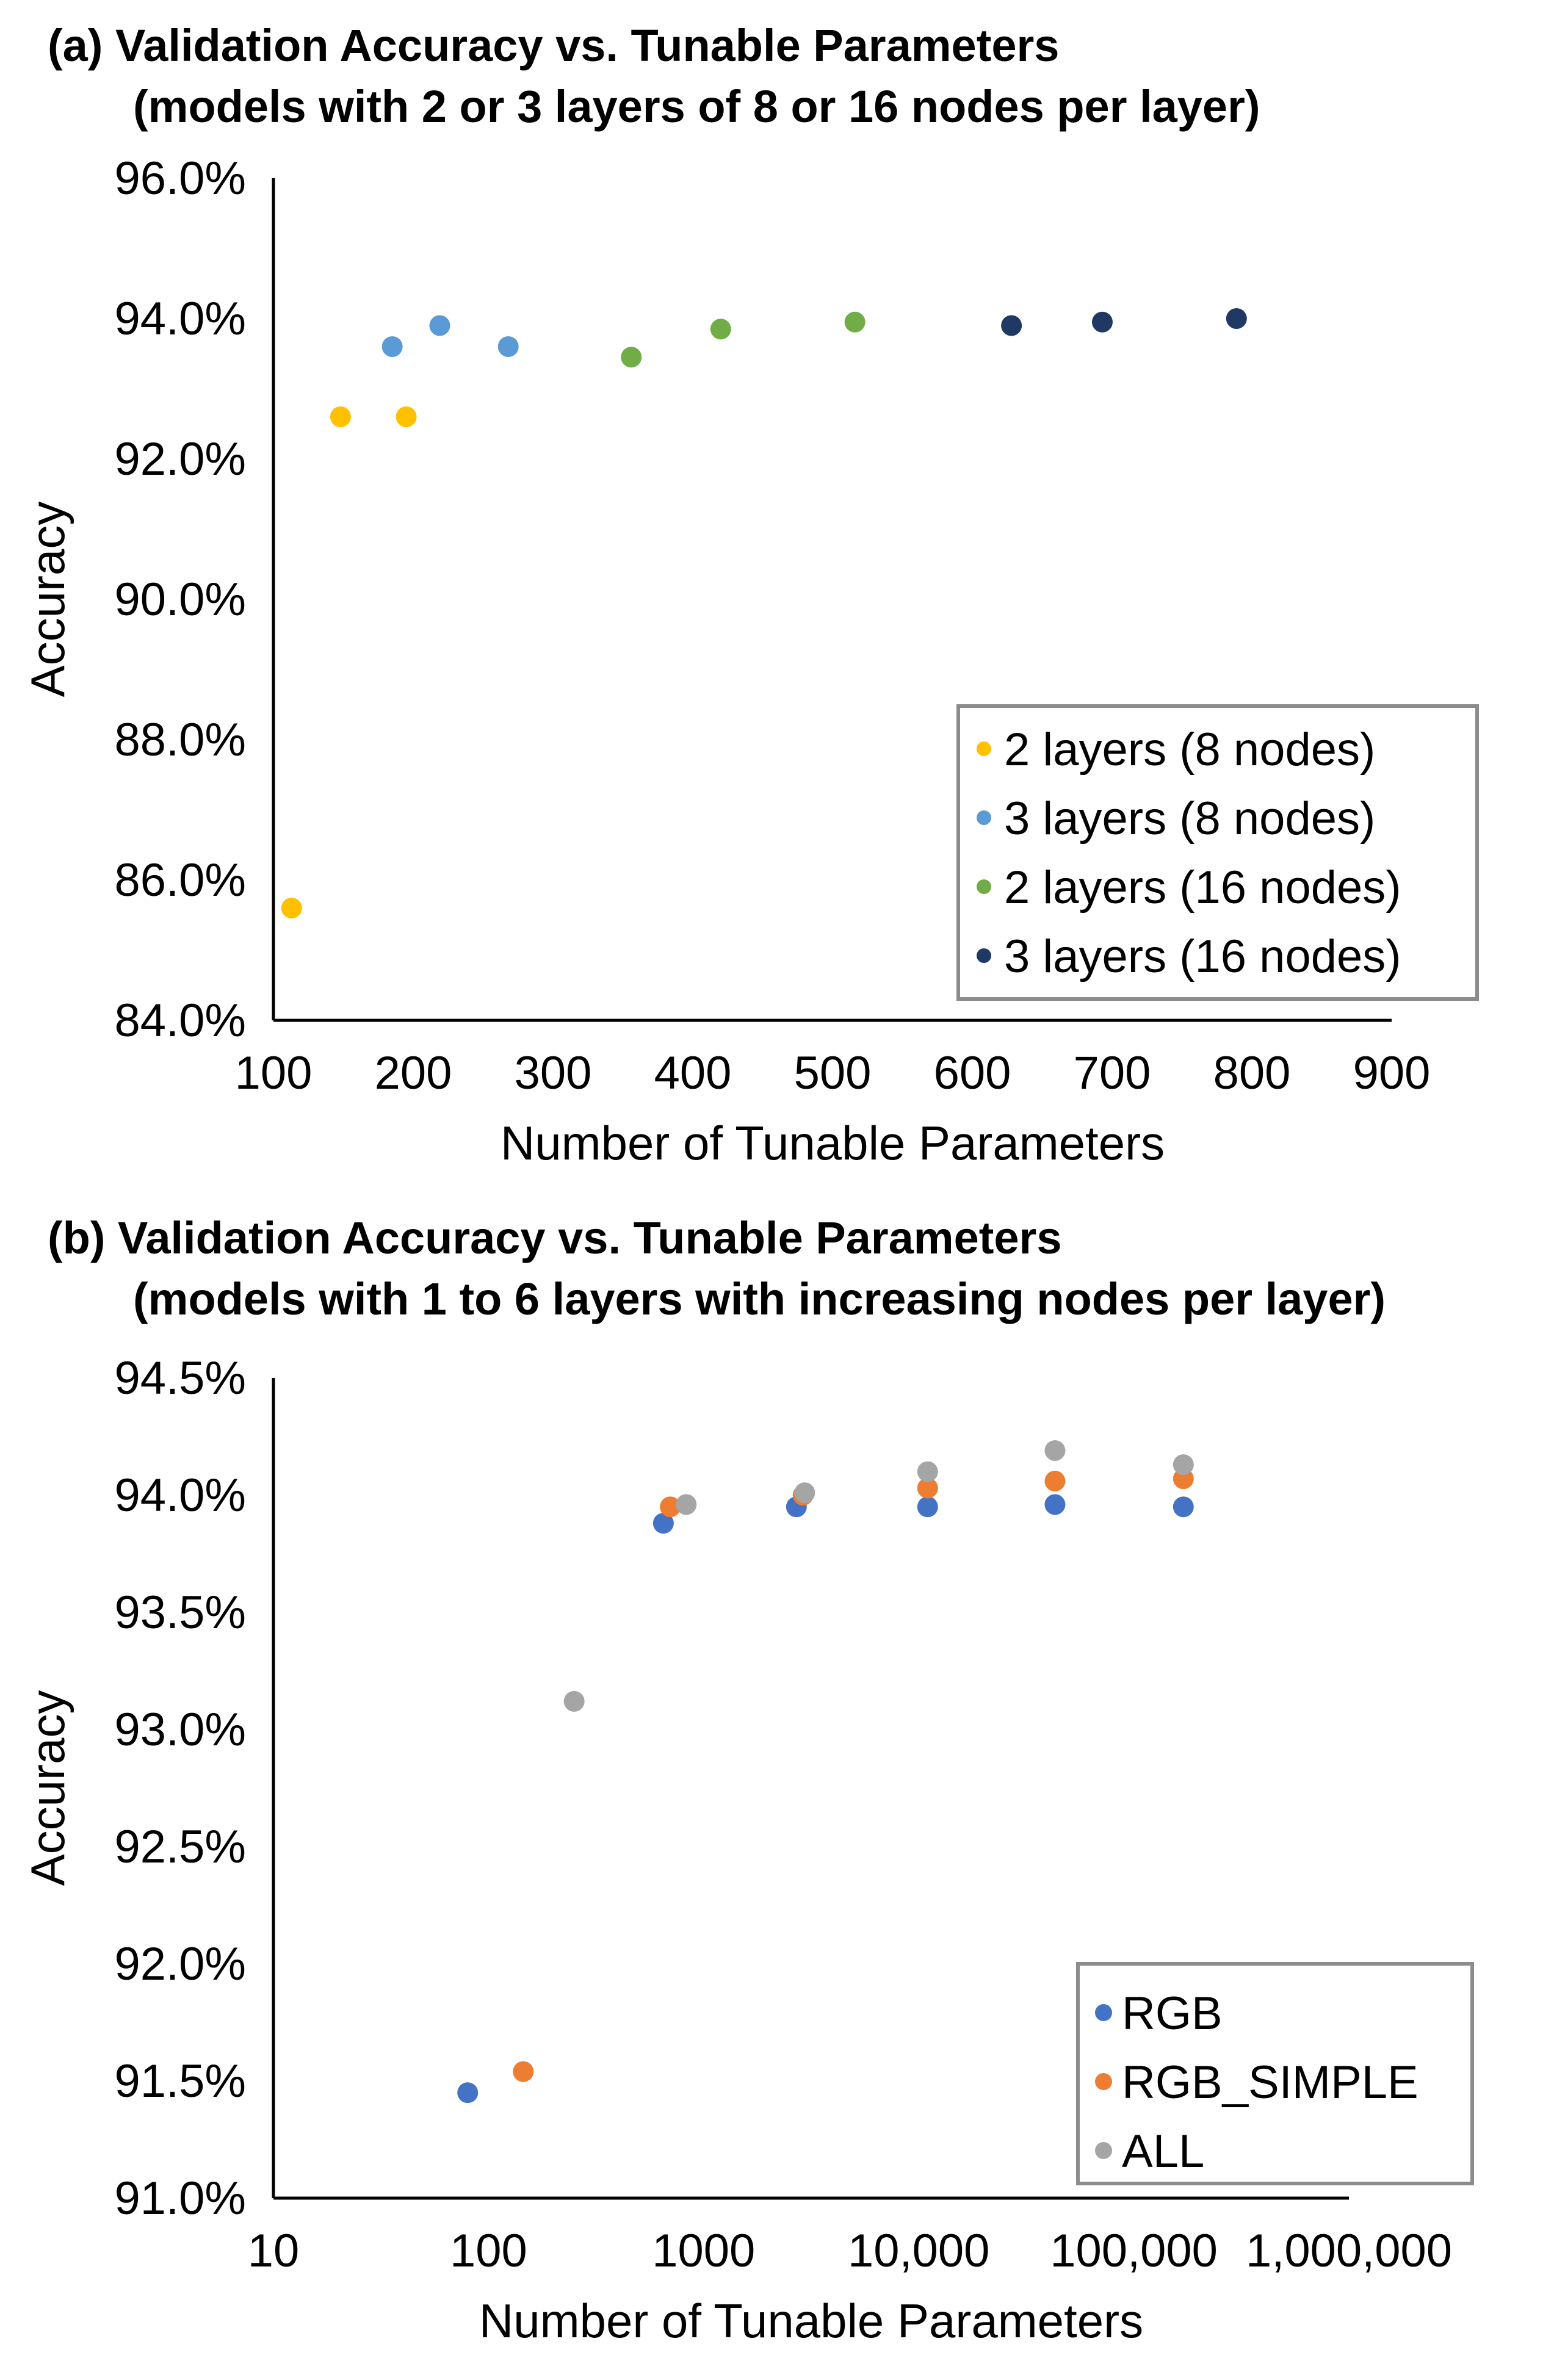 The image size is (1554, 2380). What do you see at coordinates (1134, 2251) in the screenshot?
I see `x-tick-label: 100,000` at bounding box center [1134, 2251].